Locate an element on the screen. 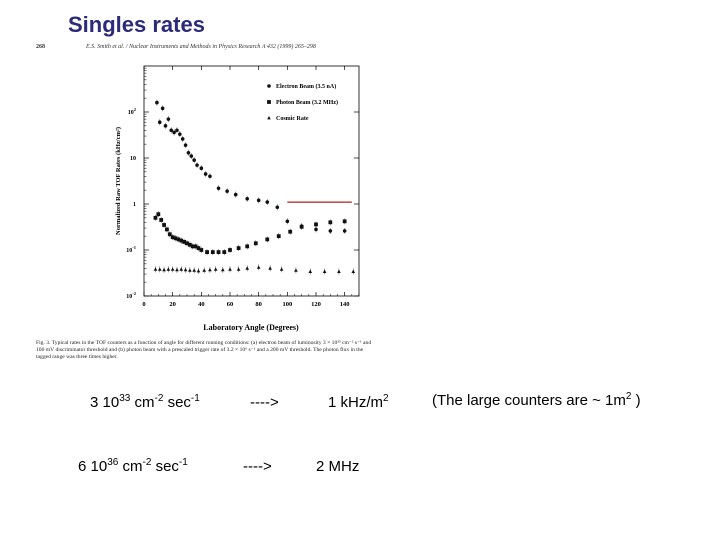 Image resolution: width=720 pixels, height=540 pixels. legend-label: Cosmic Rate is located at coordinates (292, 119).